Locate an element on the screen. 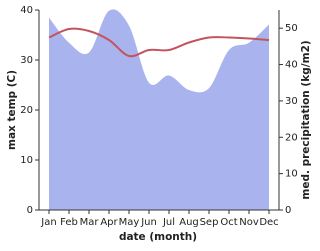  y-tick-label: 0 is located at coordinates (30, 210).